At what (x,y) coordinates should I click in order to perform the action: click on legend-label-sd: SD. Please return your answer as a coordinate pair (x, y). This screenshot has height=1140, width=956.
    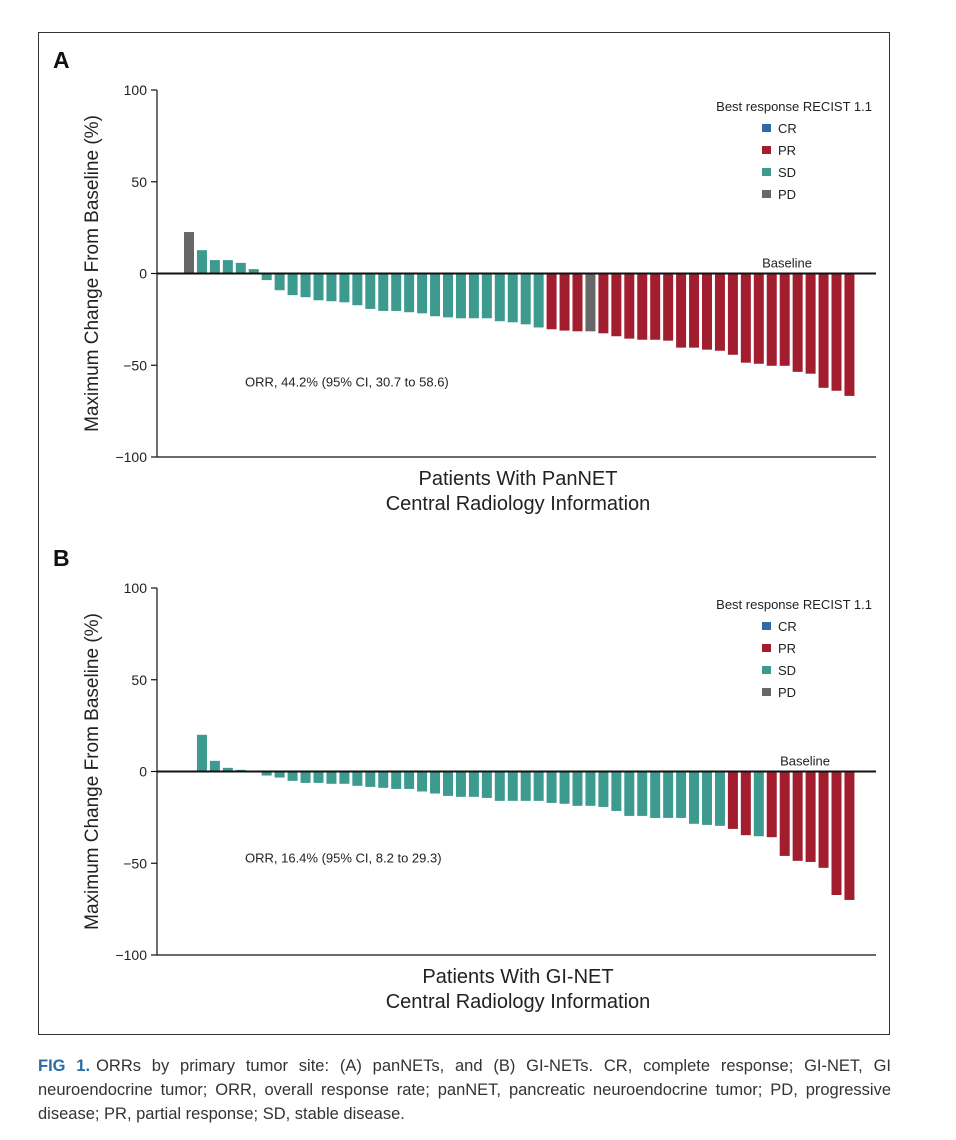
    Looking at the image, I should click on (787, 670).